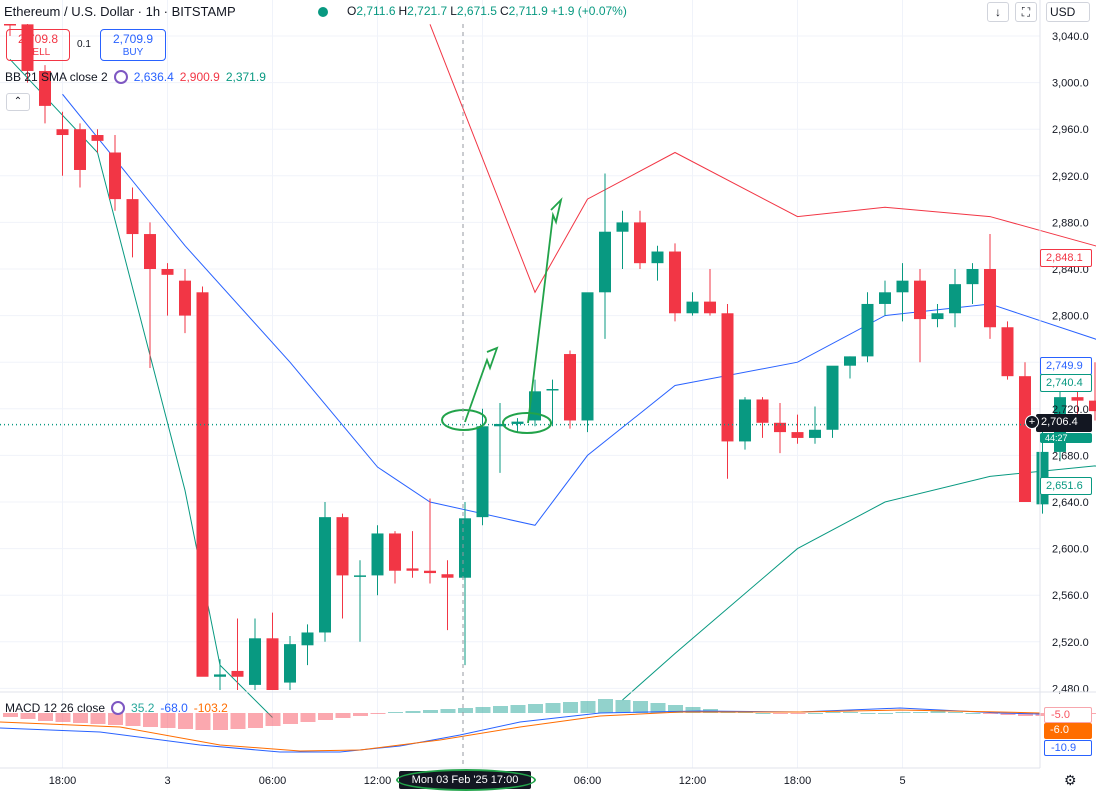 The height and width of the screenshot is (791, 1096). Describe the element at coordinates (1070, 596) in the screenshot. I see `y-tick-label: 2,560.0` at that location.